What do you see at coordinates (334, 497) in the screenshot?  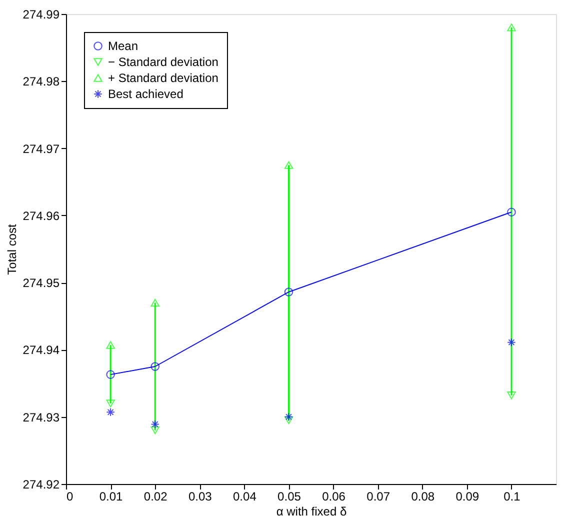 I see `x-tick-label: 0.06` at bounding box center [334, 497].